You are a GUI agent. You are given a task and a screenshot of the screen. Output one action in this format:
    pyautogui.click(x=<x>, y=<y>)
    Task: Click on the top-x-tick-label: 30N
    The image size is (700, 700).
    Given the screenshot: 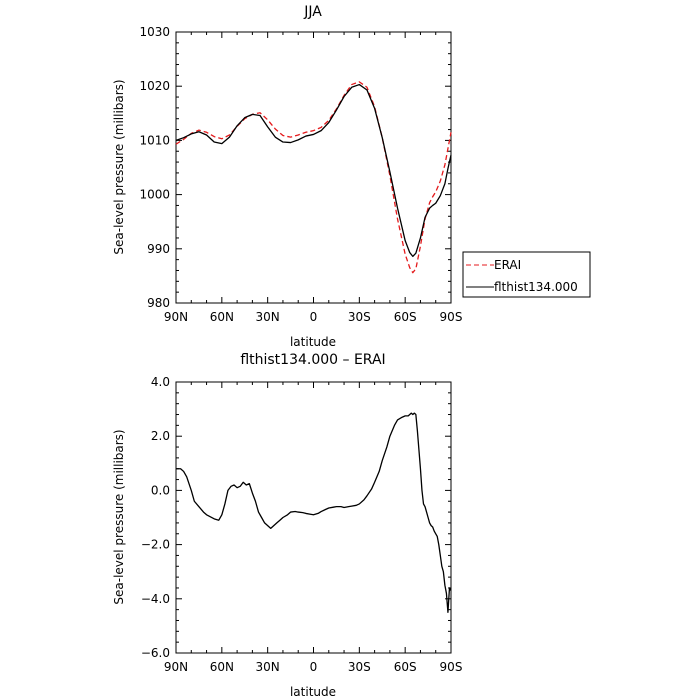 What is the action you would take?
    pyautogui.click(x=268, y=317)
    